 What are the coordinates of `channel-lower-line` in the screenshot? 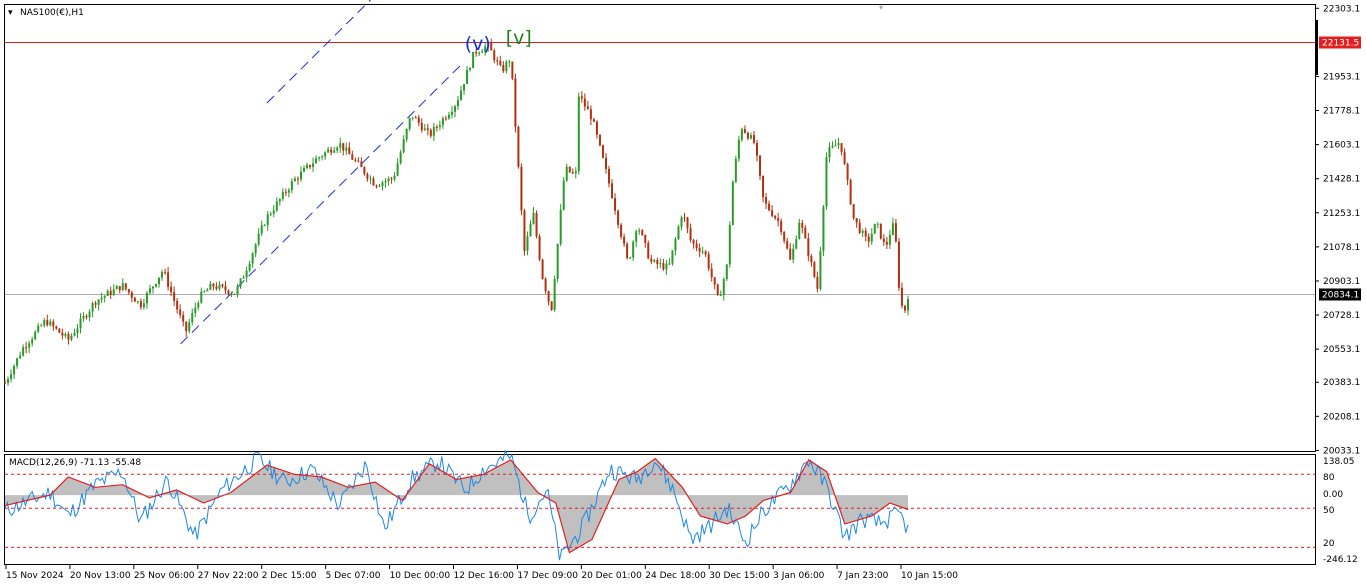 It's located at (321, 204).